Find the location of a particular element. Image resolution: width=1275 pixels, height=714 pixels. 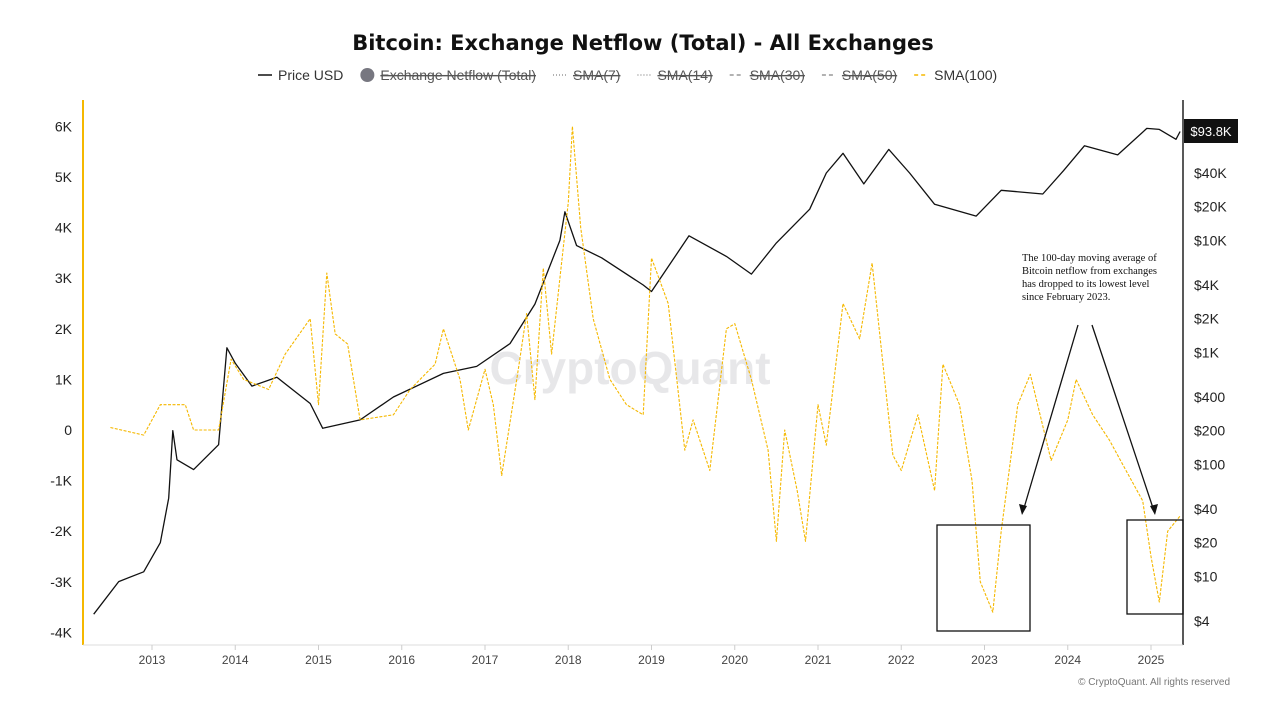

right-tick-label: $200 is located at coordinates (1209, 431).